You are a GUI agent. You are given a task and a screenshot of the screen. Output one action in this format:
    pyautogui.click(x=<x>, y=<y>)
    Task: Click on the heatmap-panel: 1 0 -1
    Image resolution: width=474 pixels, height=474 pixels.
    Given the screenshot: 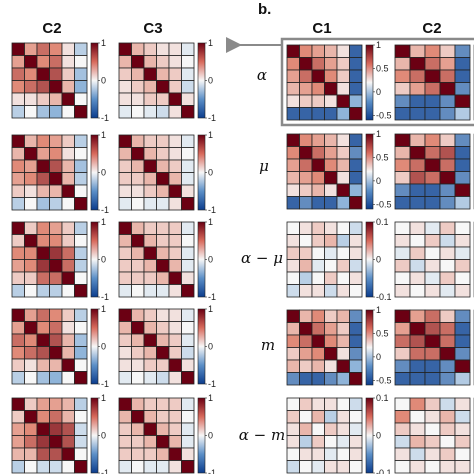 What is the action you would take?
    pyautogui.click(x=167, y=346)
    